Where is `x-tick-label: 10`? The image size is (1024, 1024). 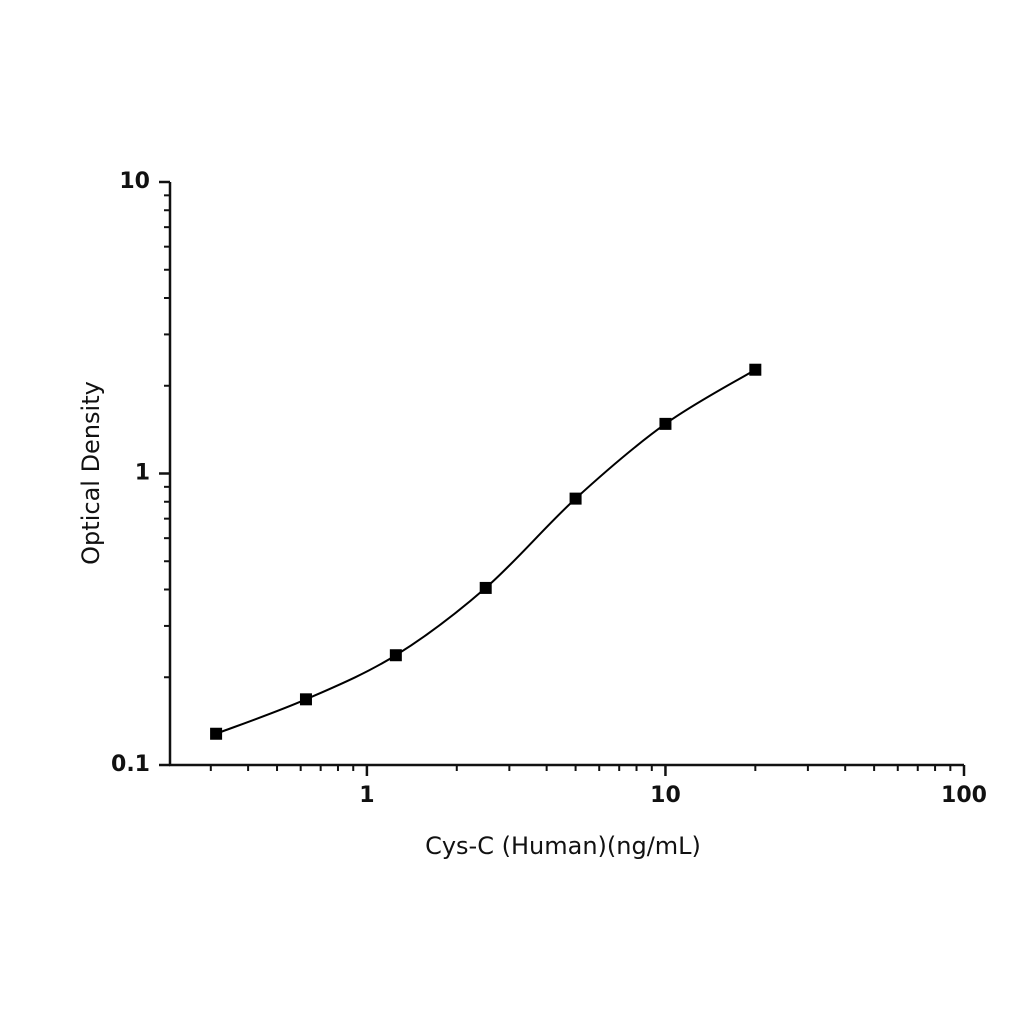 x-tick-label: 10 is located at coordinates (665, 795).